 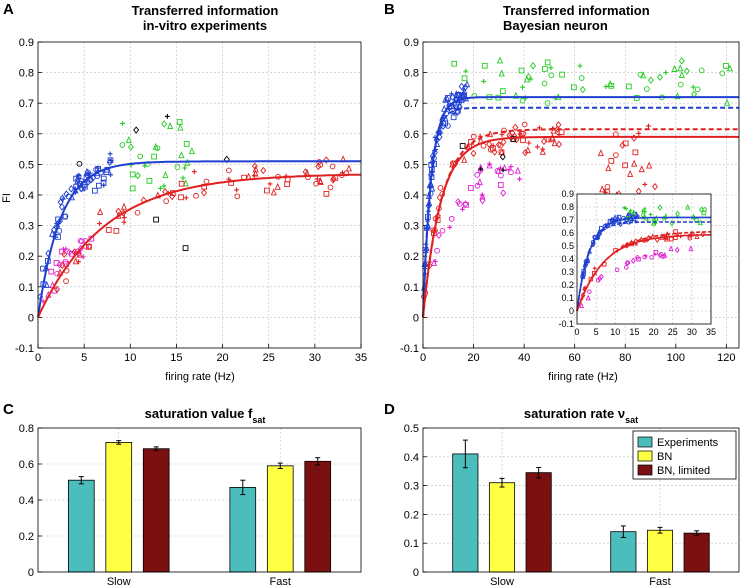 What do you see at coordinates (502, 581) in the screenshot?
I see `category-label: Slow` at bounding box center [502, 581].